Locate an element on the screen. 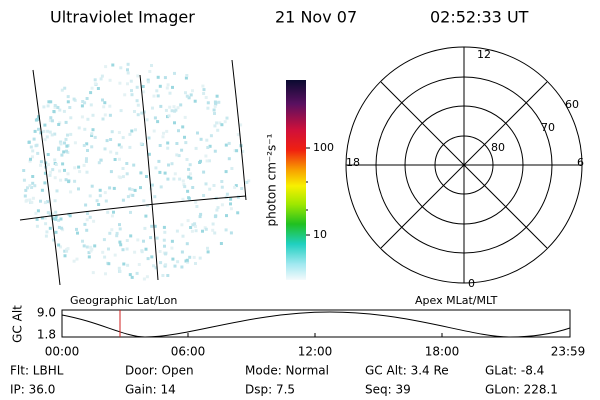 Image resolution: width=600 pixels, height=400 pixels. colorbar-label: photon cm⁻²s⁻¹ is located at coordinates (272, 179).